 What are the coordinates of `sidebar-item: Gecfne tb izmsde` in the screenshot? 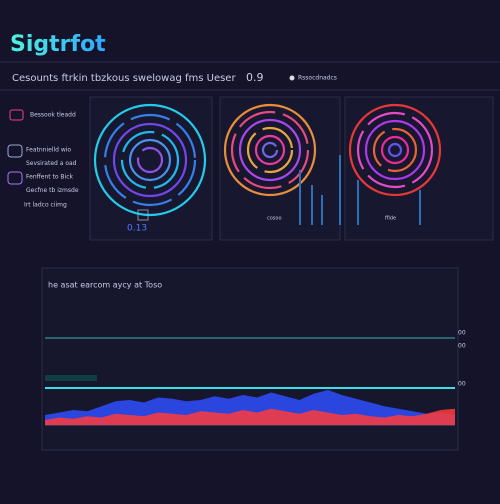 It's located at (52, 190).